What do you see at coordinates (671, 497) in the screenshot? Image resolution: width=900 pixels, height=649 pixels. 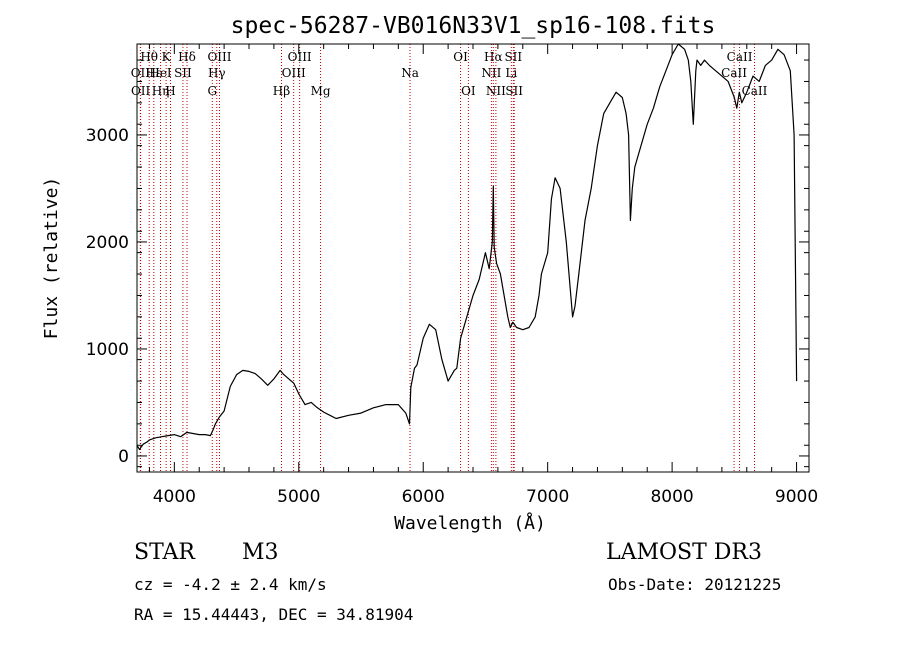 I see `x-tick-label: 8000` at bounding box center [671, 497].